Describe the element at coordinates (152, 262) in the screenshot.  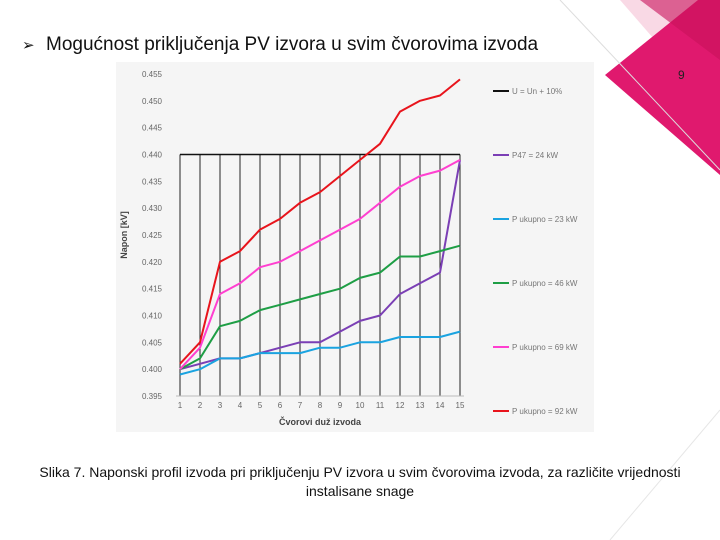
I see `y-tick-label: 0.420` at that location.